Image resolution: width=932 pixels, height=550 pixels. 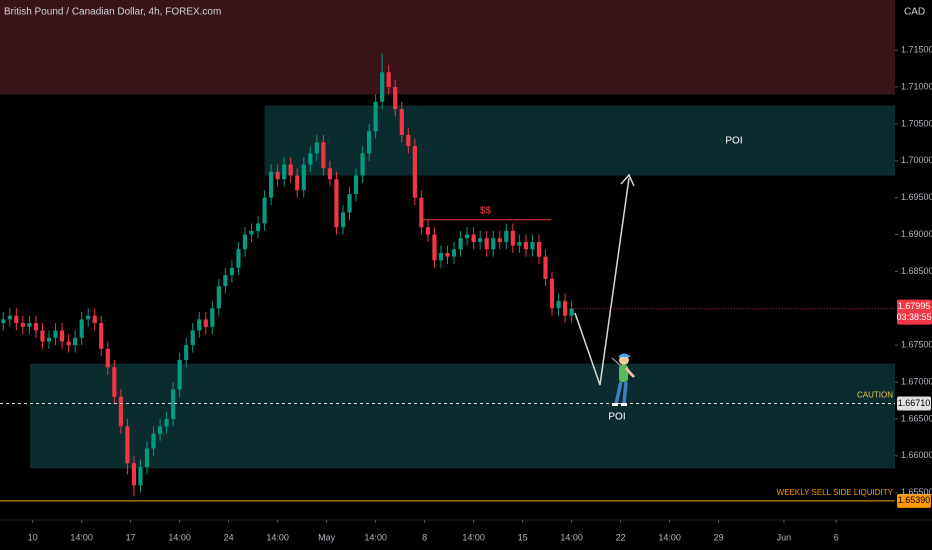 I want to click on level-text: WEEKLY SELL SIDE LIQUIDITY, so click(x=835, y=492).